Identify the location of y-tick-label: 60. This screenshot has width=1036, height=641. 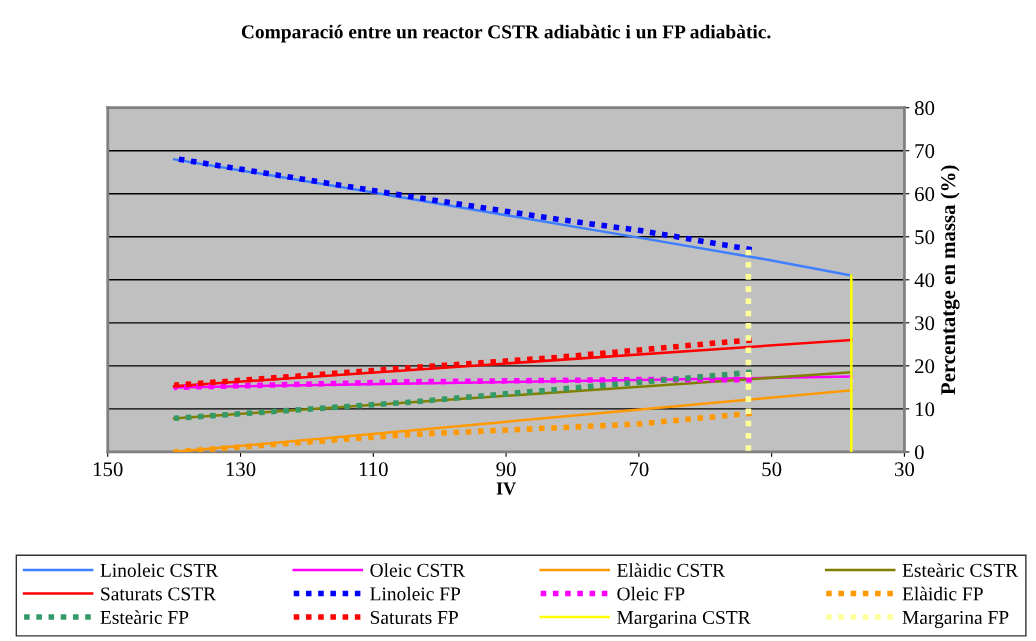
(925, 194).